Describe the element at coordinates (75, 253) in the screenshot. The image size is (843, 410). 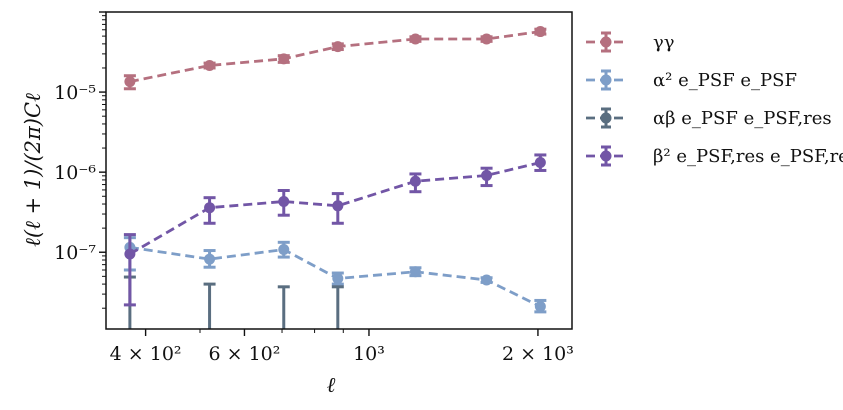
I see `y-tick-label: 10⁻⁷` at that location.